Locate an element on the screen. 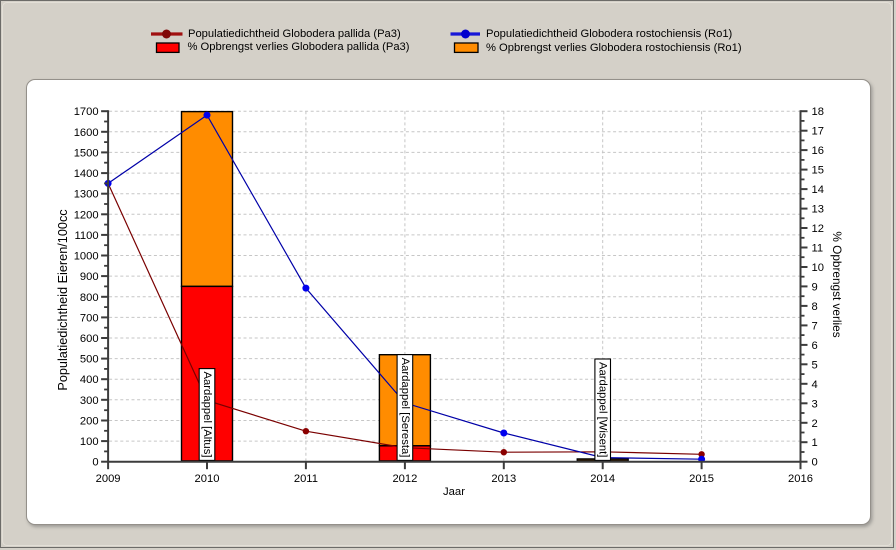 This screenshot has width=896, height=550. svg-text: 2011 is located at coordinates (306, 479).